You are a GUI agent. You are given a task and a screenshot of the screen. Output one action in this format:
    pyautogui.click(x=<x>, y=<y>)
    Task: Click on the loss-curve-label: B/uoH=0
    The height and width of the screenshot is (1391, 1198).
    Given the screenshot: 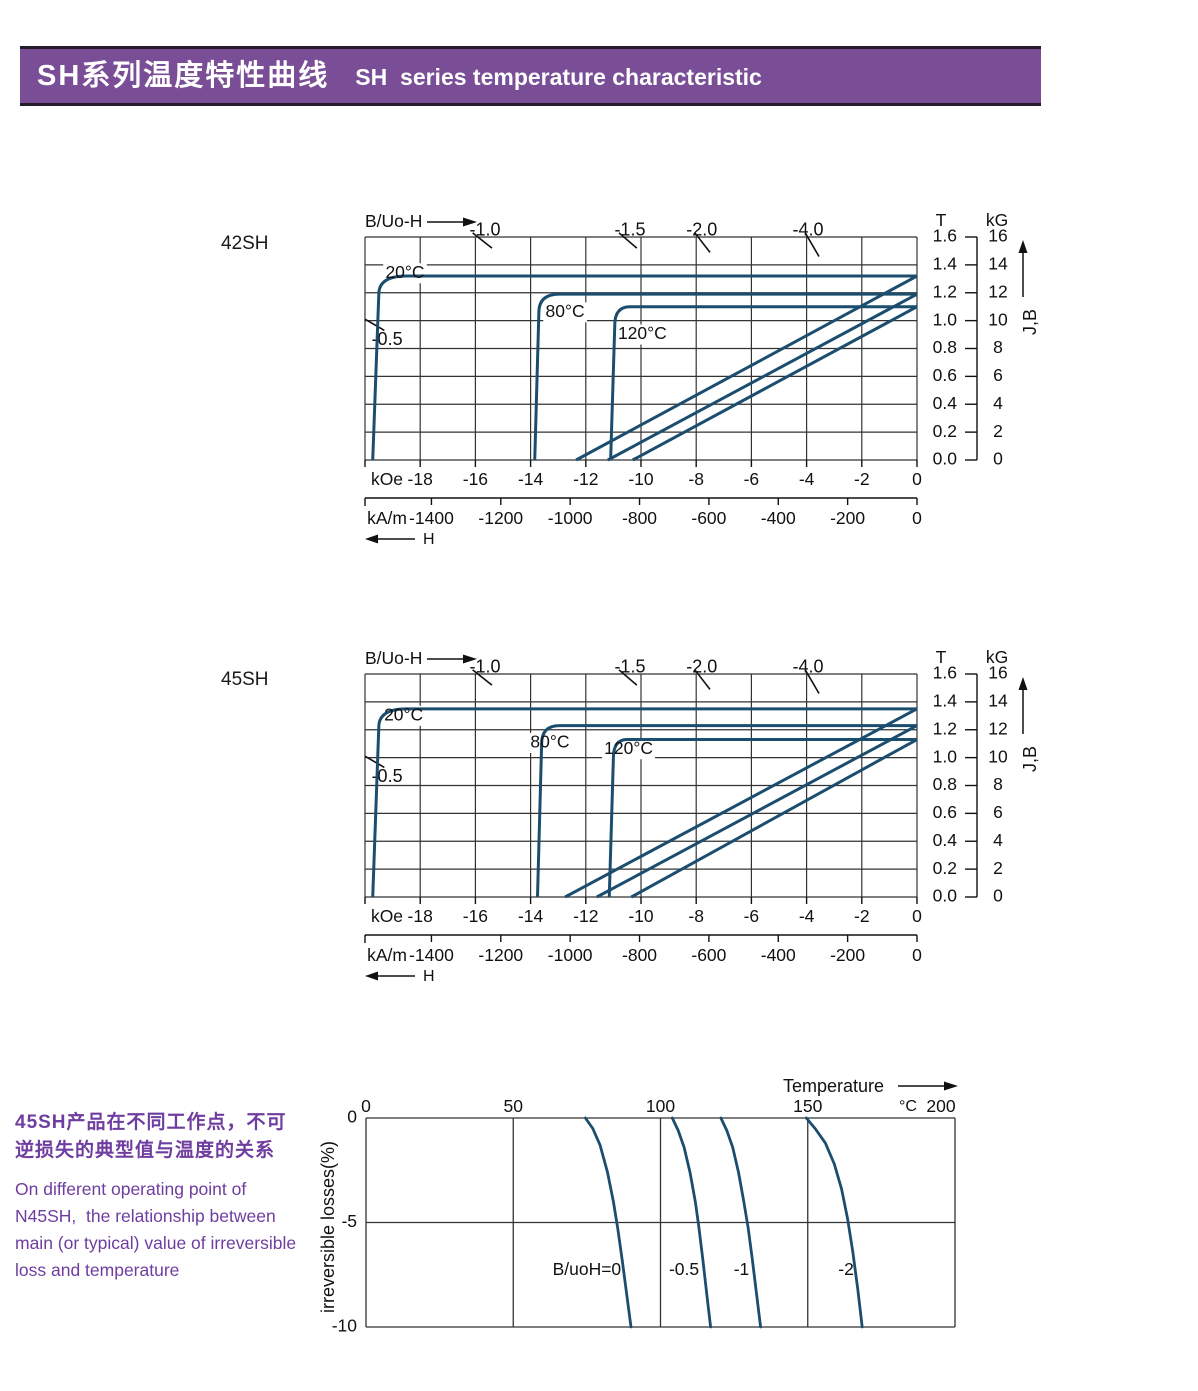 What is the action you would take?
    pyautogui.click(x=587, y=1269)
    